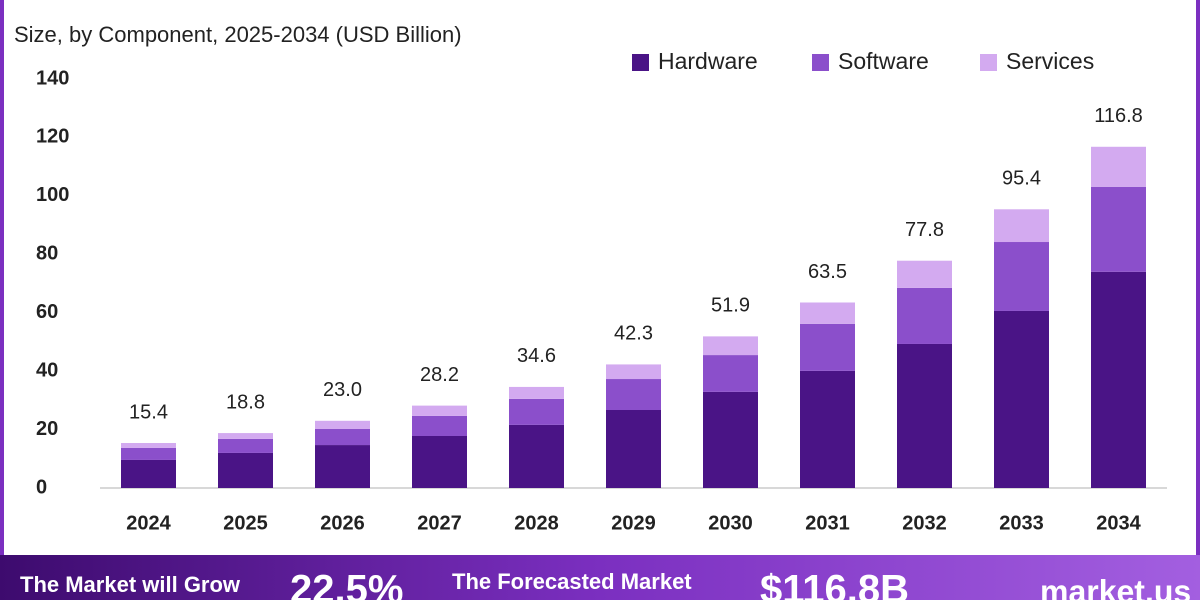  What do you see at coordinates (2, 277) in the screenshot?
I see `frame-left` at bounding box center [2, 277].